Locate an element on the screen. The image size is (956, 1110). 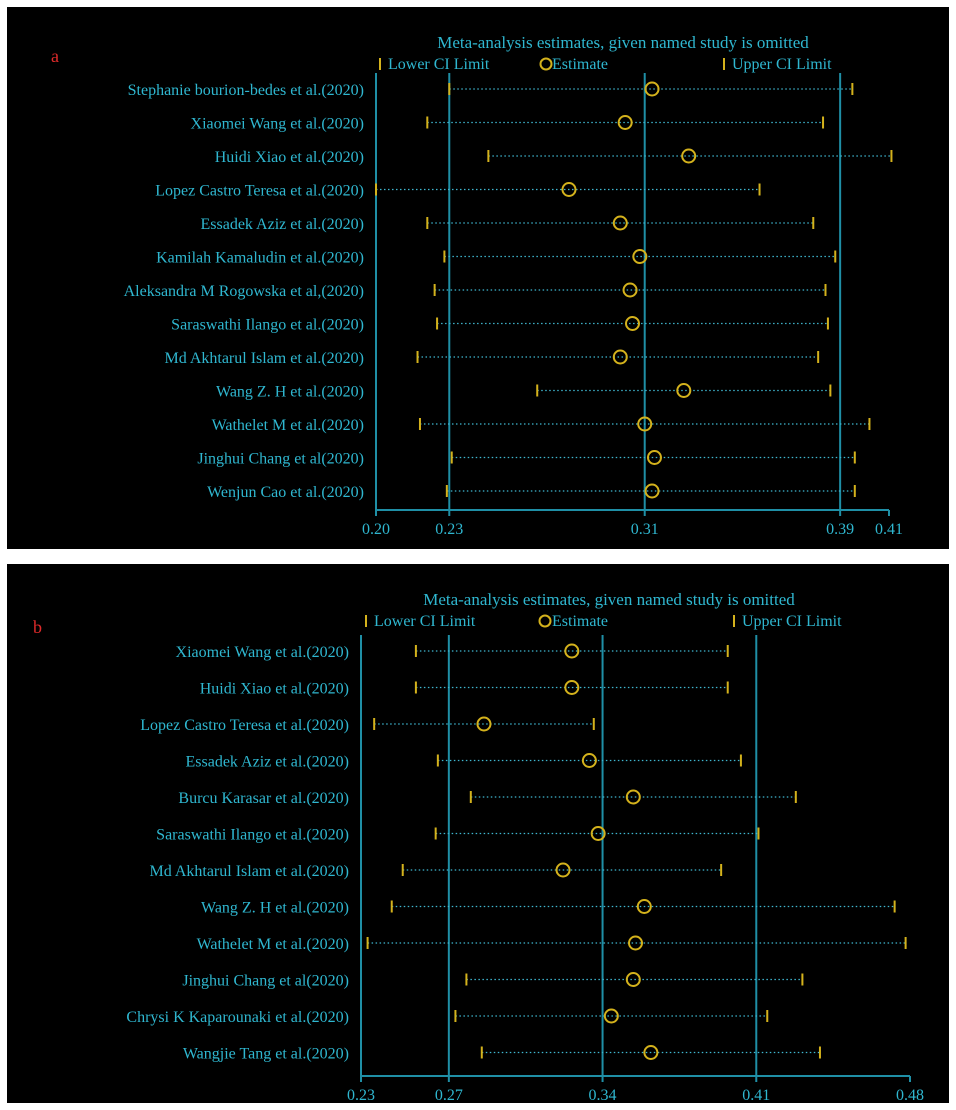
x-tick-label: 0.27 is located at coordinates (449, 1095).